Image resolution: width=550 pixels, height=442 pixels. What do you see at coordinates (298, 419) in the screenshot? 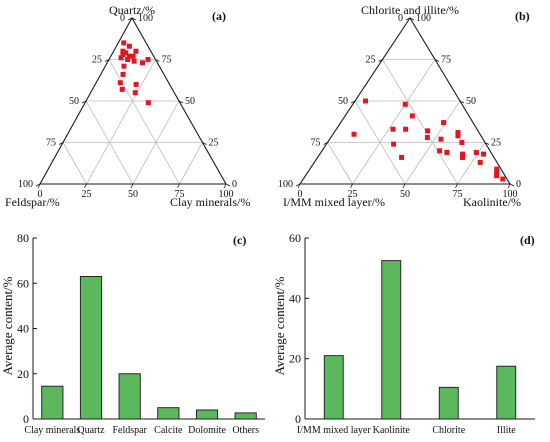
I see `bar-d-y-tick-label: 0` at bounding box center [298, 419].